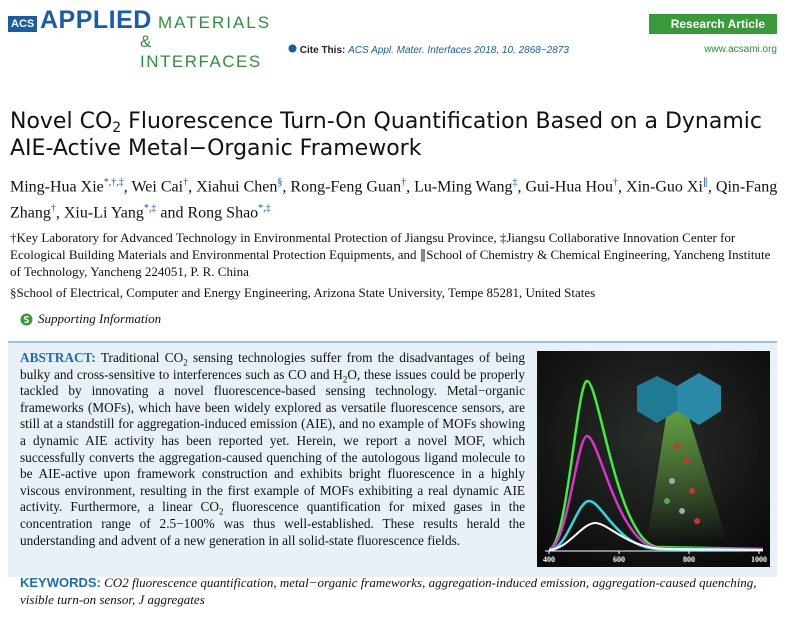 The width and height of the screenshot is (787, 627). What do you see at coordinates (58, 357) in the screenshot?
I see `abstract-label: ABSTRACT:` at bounding box center [58, 357].